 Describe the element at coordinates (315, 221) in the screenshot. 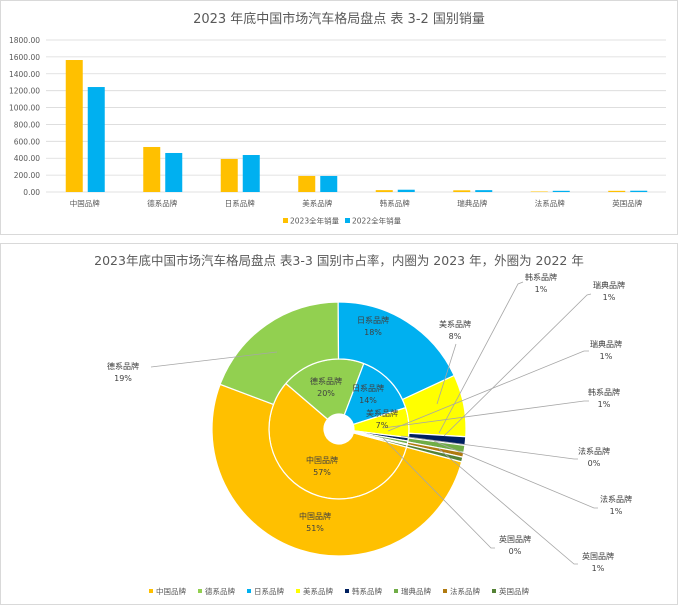

I see `legend-label: 2023全年销量` at that location.